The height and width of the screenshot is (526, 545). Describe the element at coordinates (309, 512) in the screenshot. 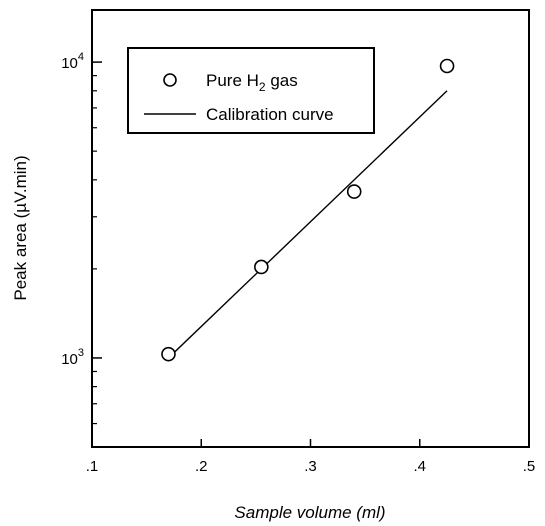

I see `x-axis-label: Sample volume (ml)` at that location.